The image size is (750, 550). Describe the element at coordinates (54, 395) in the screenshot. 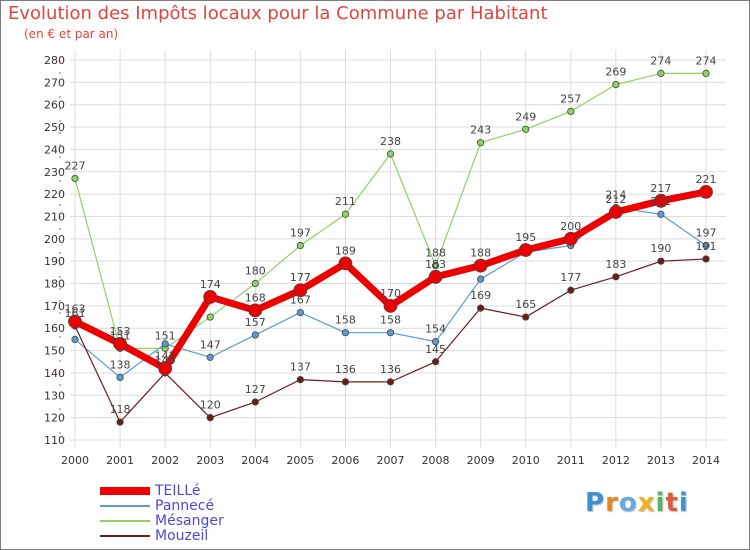

I see `y-tick-label: 130` at that location.